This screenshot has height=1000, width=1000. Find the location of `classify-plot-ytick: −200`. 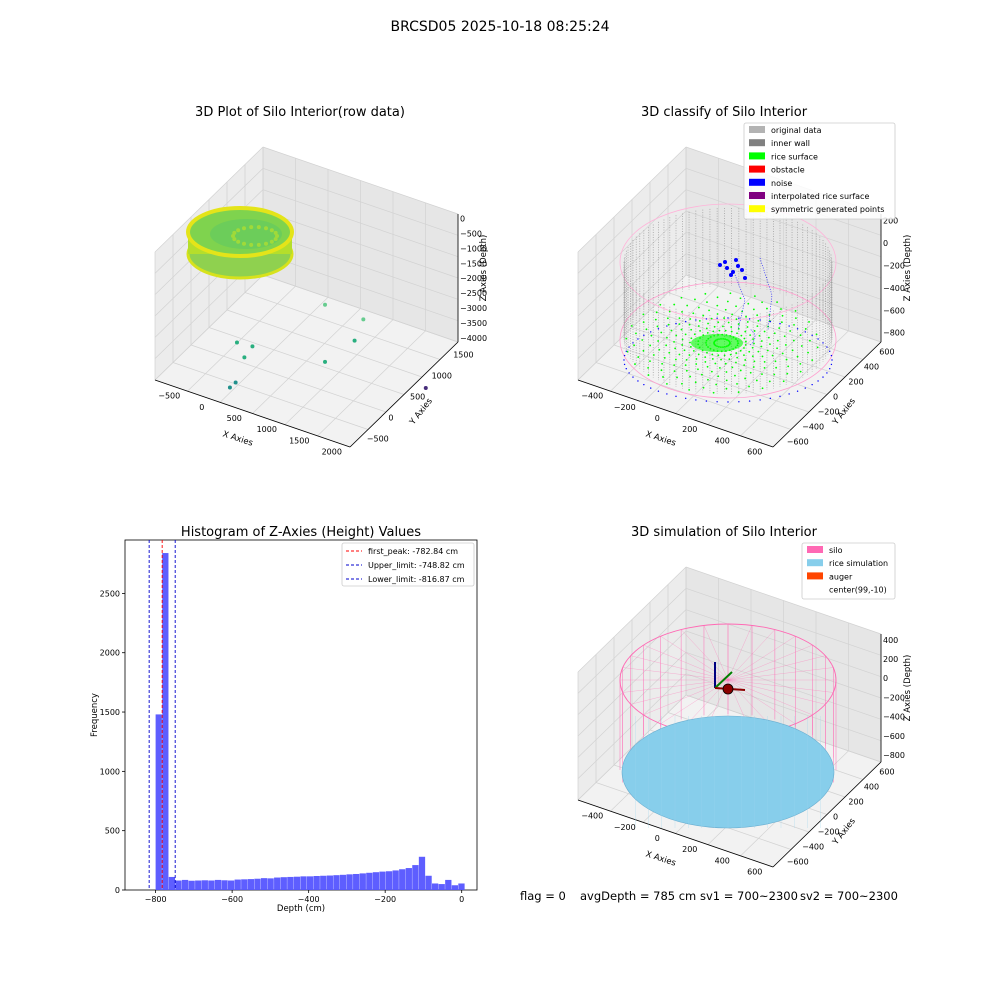

classify-plot-ytick: −200 is located at coordinates (829, 412).